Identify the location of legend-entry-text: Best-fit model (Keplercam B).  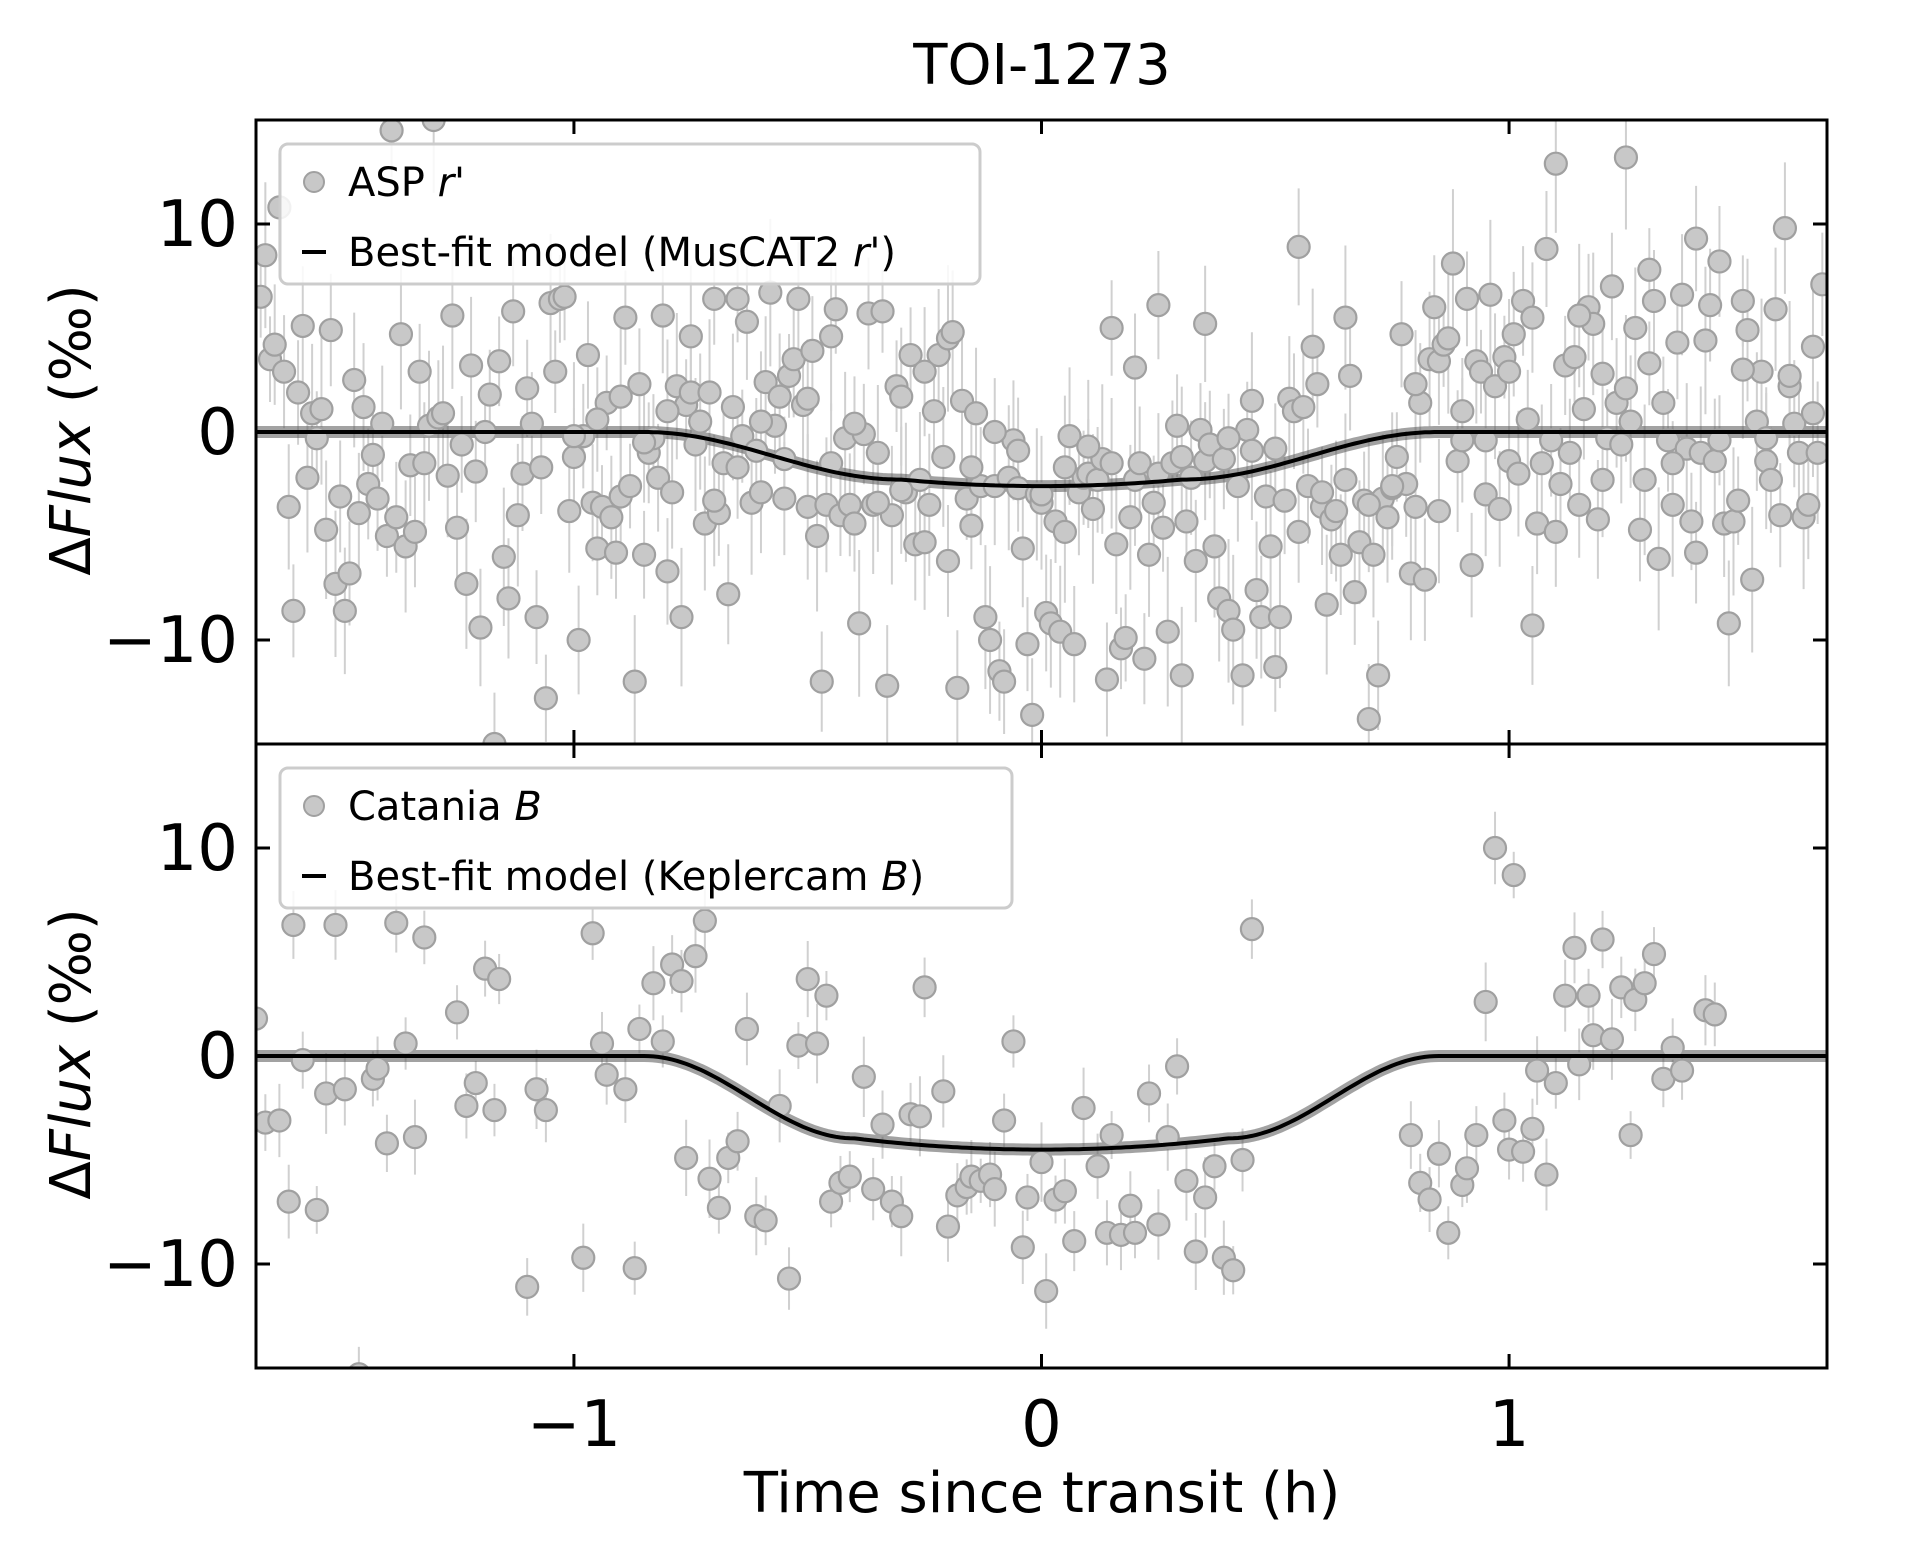
(636, 877).